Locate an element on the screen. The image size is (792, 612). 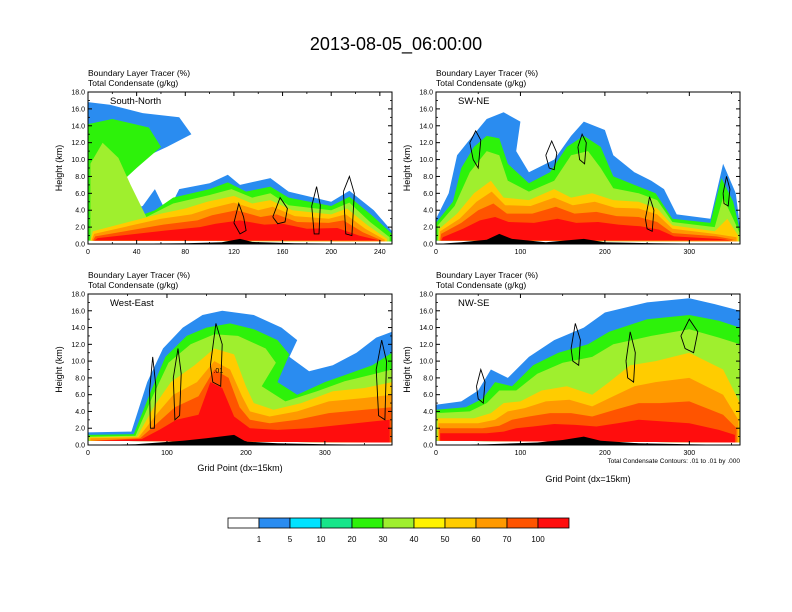
x-tick-label: 40 is located at coordinates (137, 252).